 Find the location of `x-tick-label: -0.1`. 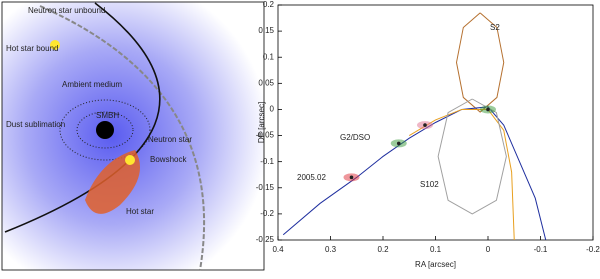

x-tick-label: -0.1 is located at coordinates (541, 249).